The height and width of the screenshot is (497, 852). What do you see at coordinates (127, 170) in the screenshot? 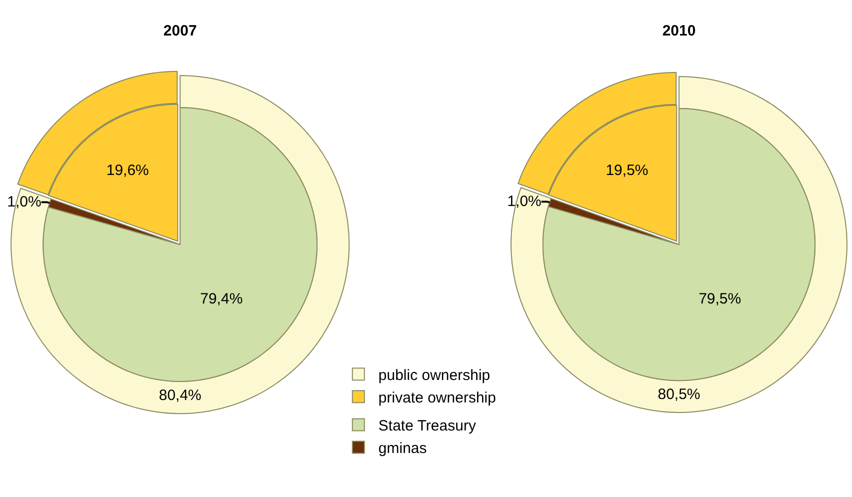
I see `data-label: 19,6%` at bounding box center [127, 170].